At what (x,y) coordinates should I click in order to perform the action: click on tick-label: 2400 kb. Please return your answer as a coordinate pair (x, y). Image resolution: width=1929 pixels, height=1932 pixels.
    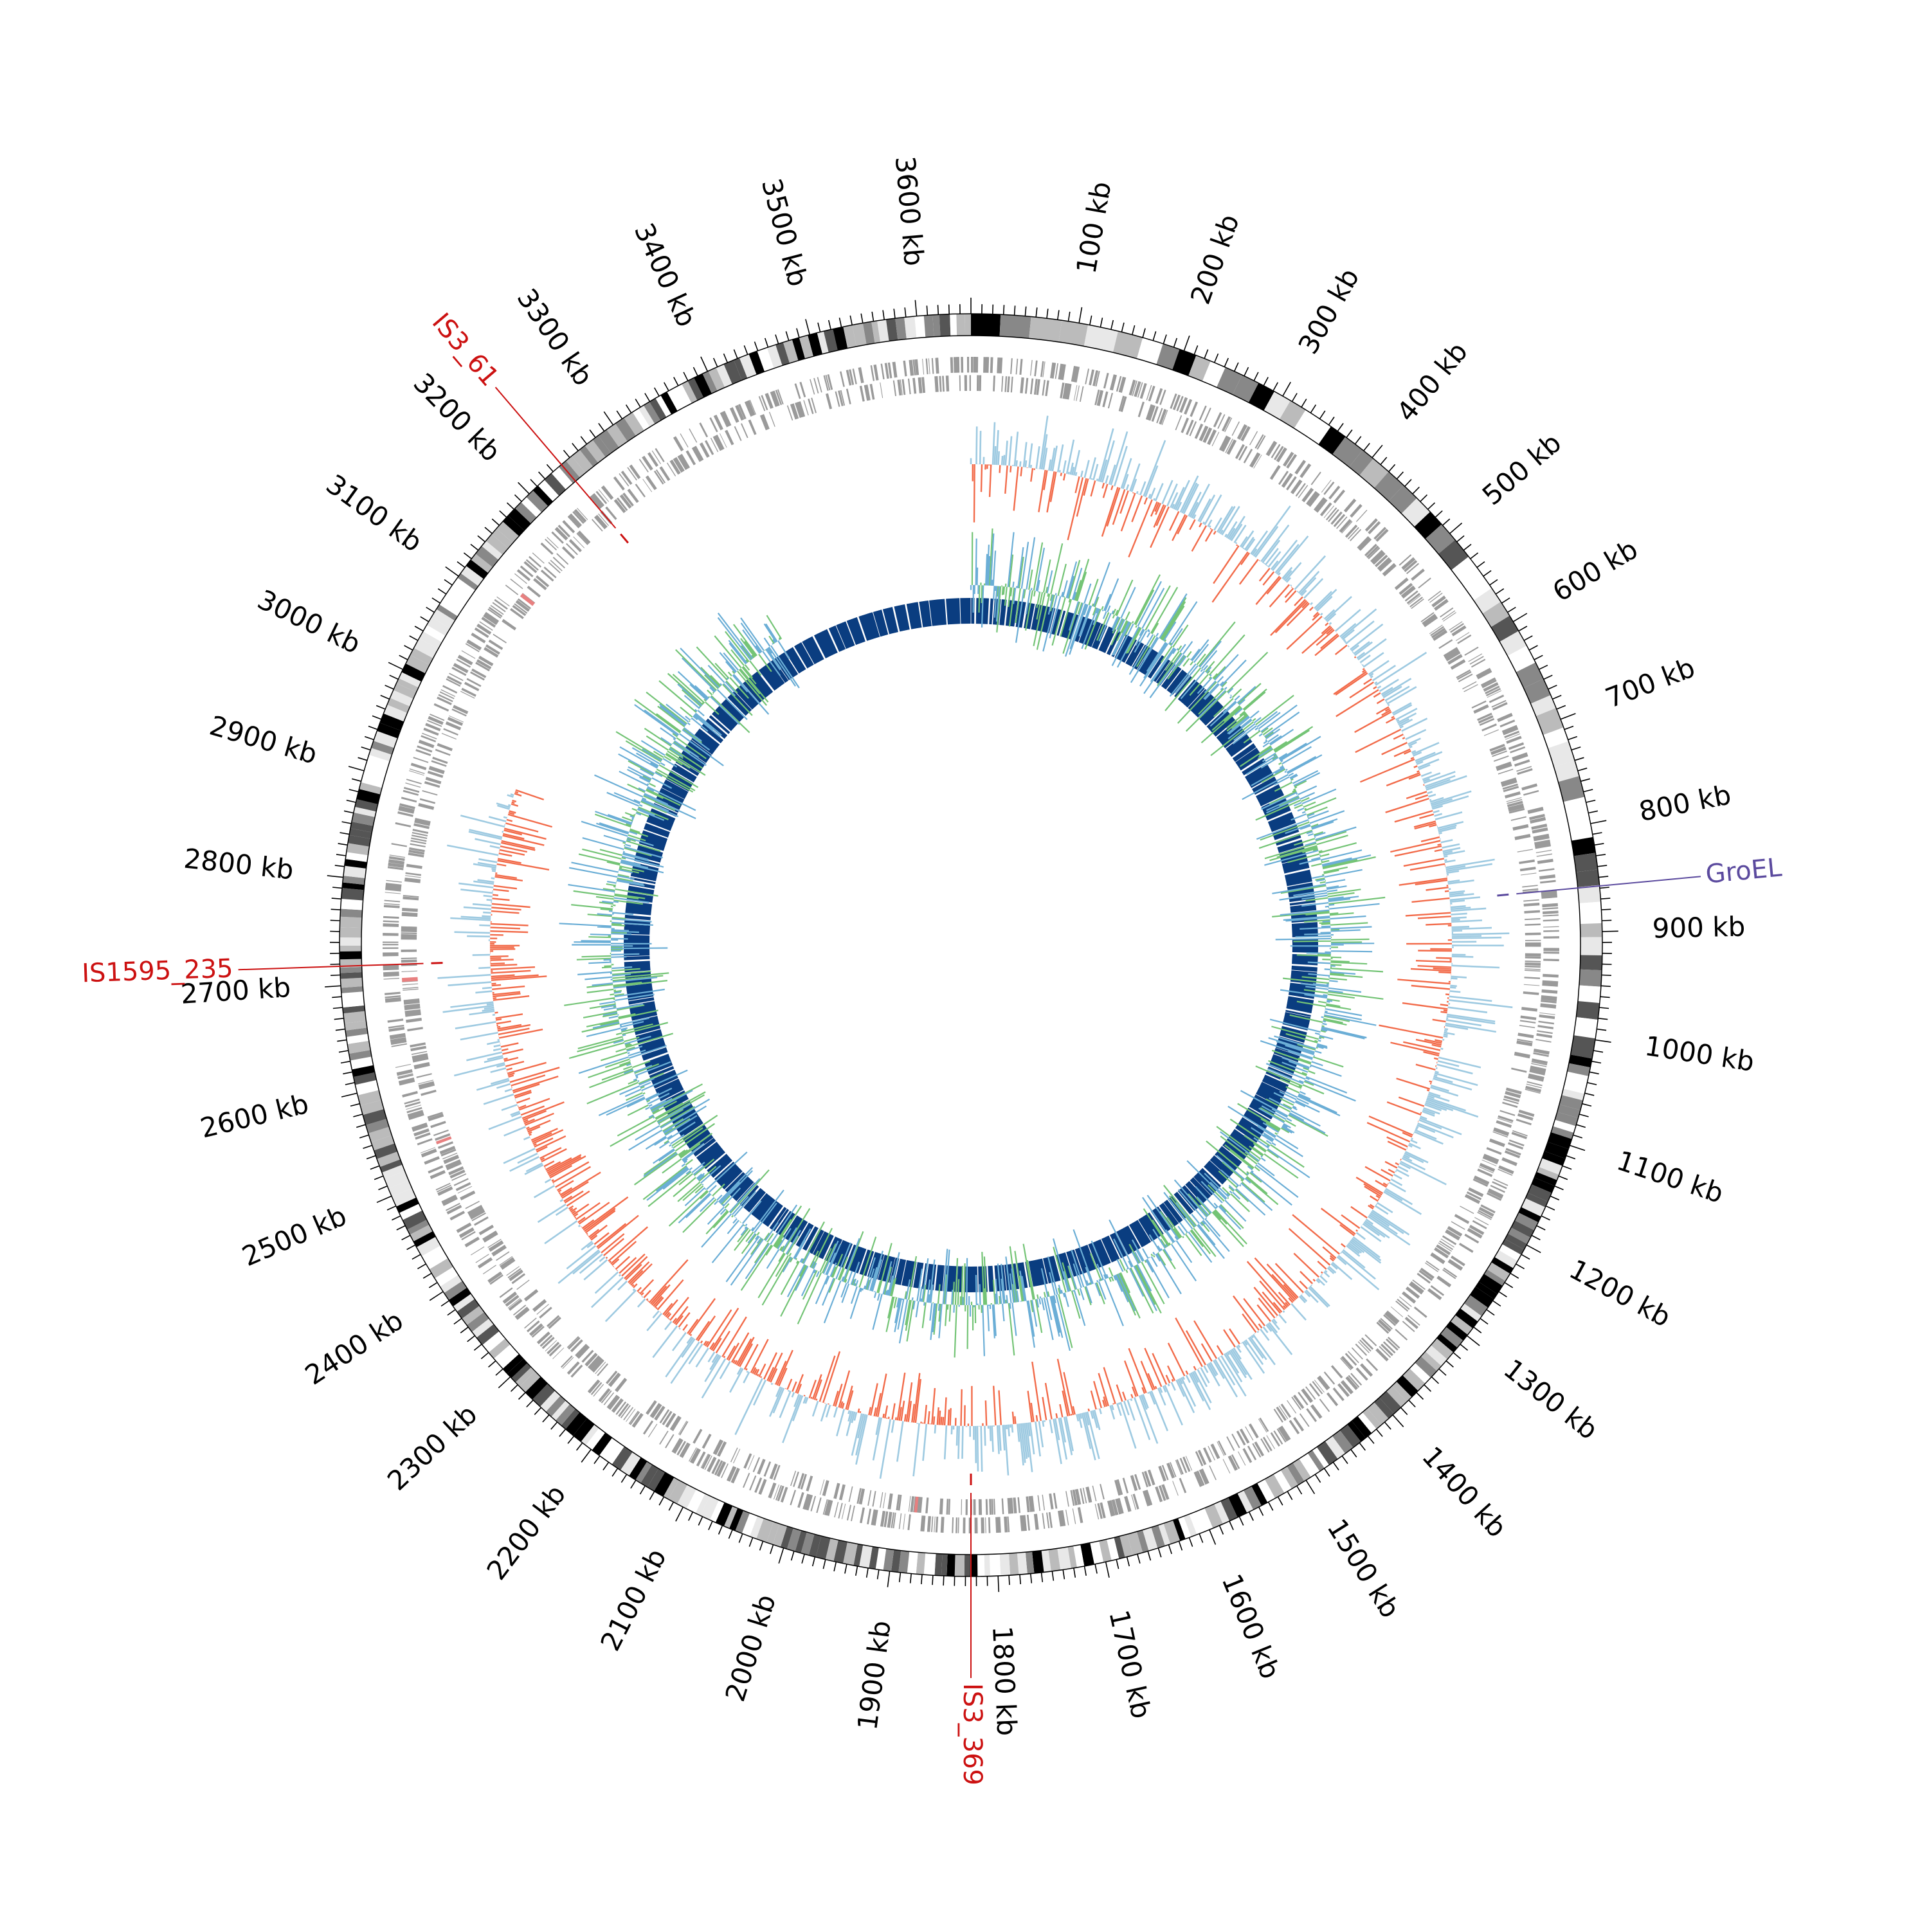
    Looking at the image, I should click on (355, 1348).